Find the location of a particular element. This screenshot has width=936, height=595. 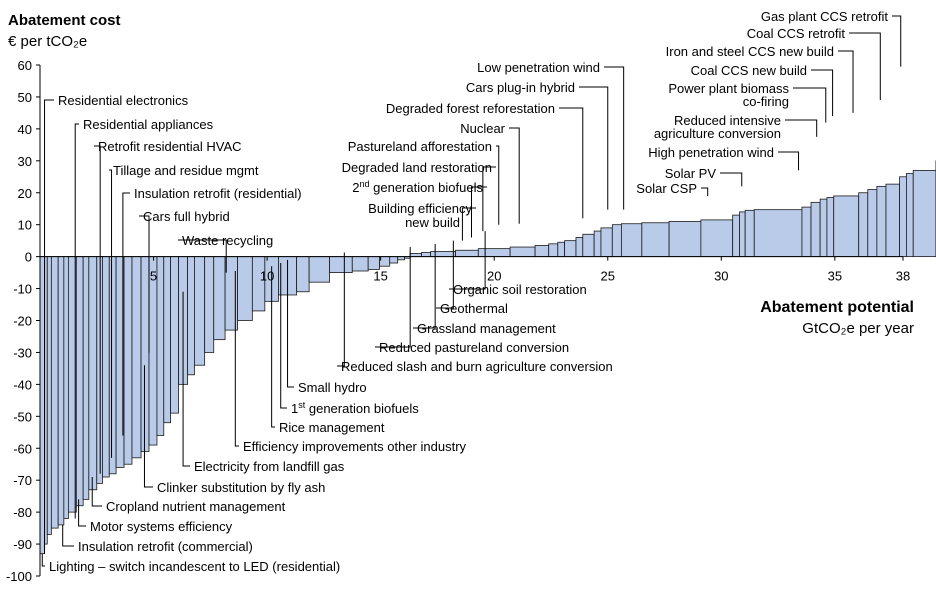

callout-label-28: Geothermal is located at coordinates (474, 308).